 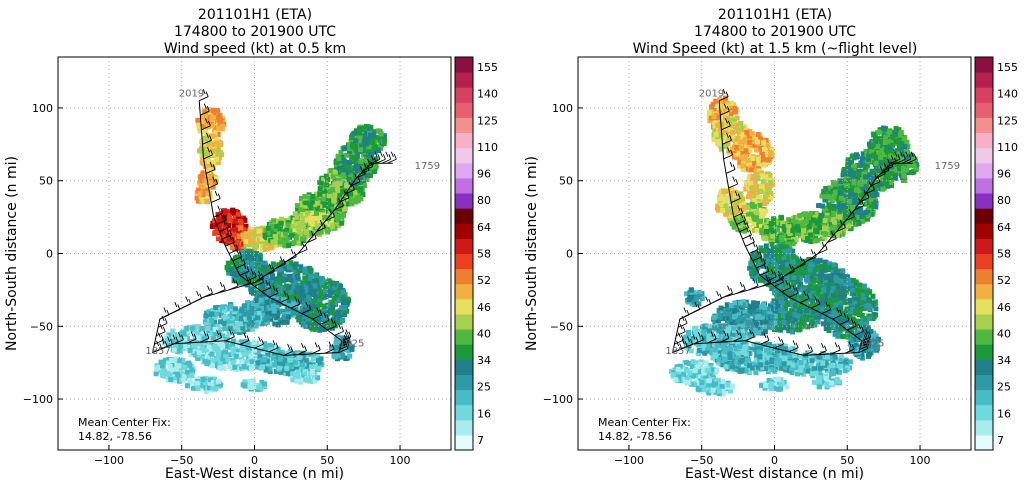 I want to click on chart-title-line: 174800 to 201900 UTC, so click(x=775, y=32).